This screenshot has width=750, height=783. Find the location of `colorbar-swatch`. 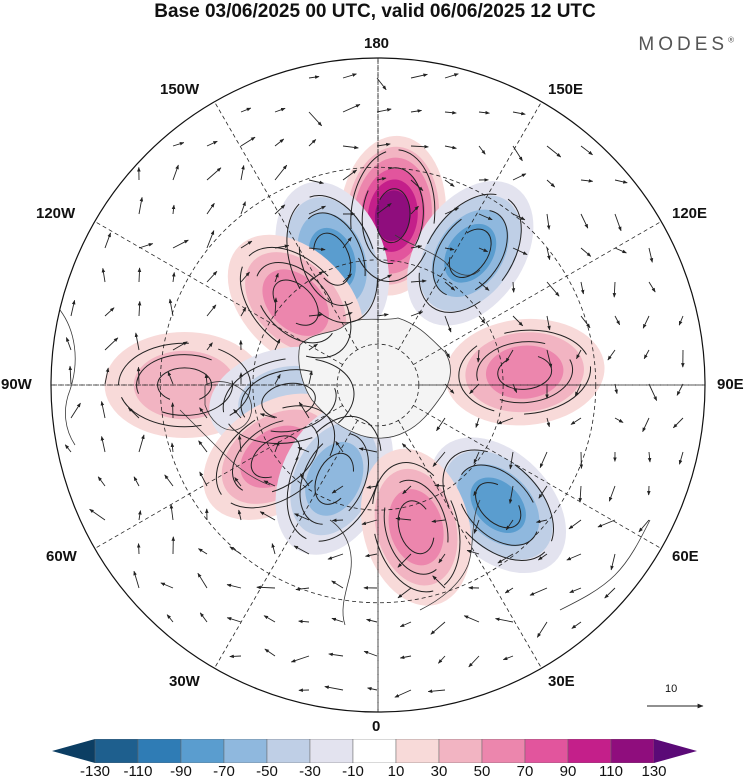

colorbar-swatch is located at coordinates (503, 751).